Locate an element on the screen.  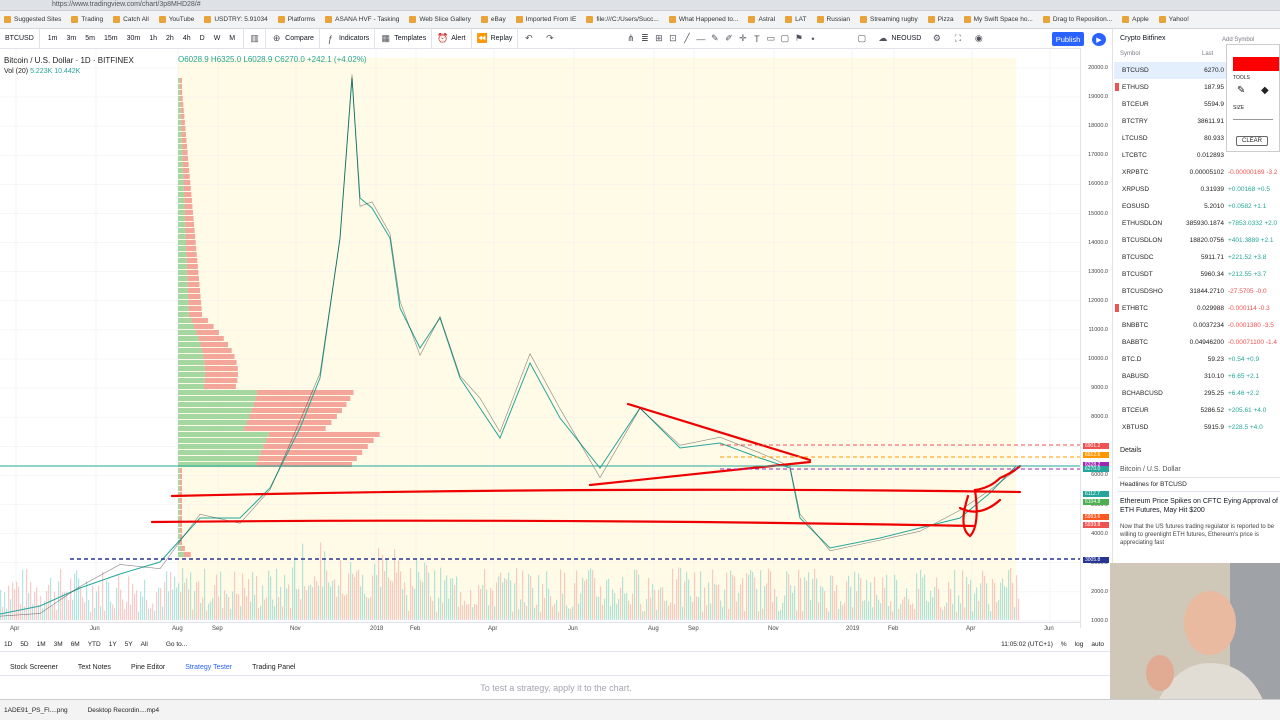
watchlist-row: BTCUSDLON 18820.0756 +401.3889 +2.1 is located at coordinates (1197, 240).